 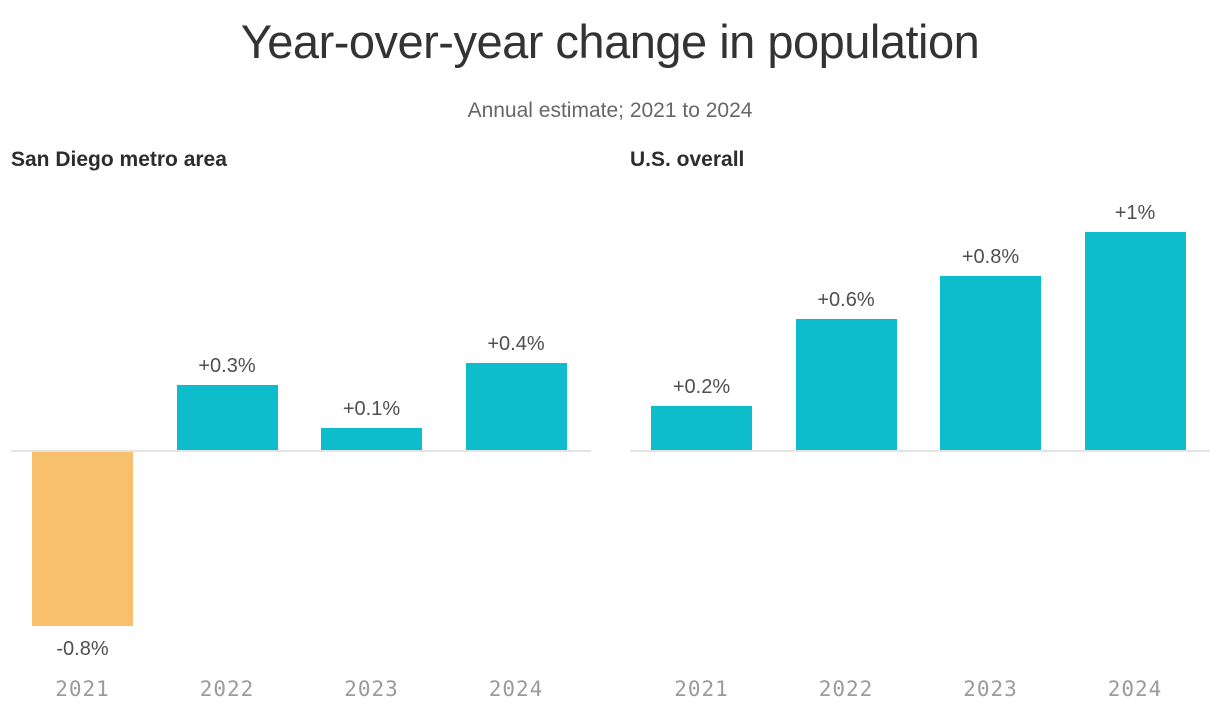 What do you see at coordinates (119, 159) in the screenshot?
I see `panel-title-san-diego: San Diego metro area` at bounding box center [119, 159].